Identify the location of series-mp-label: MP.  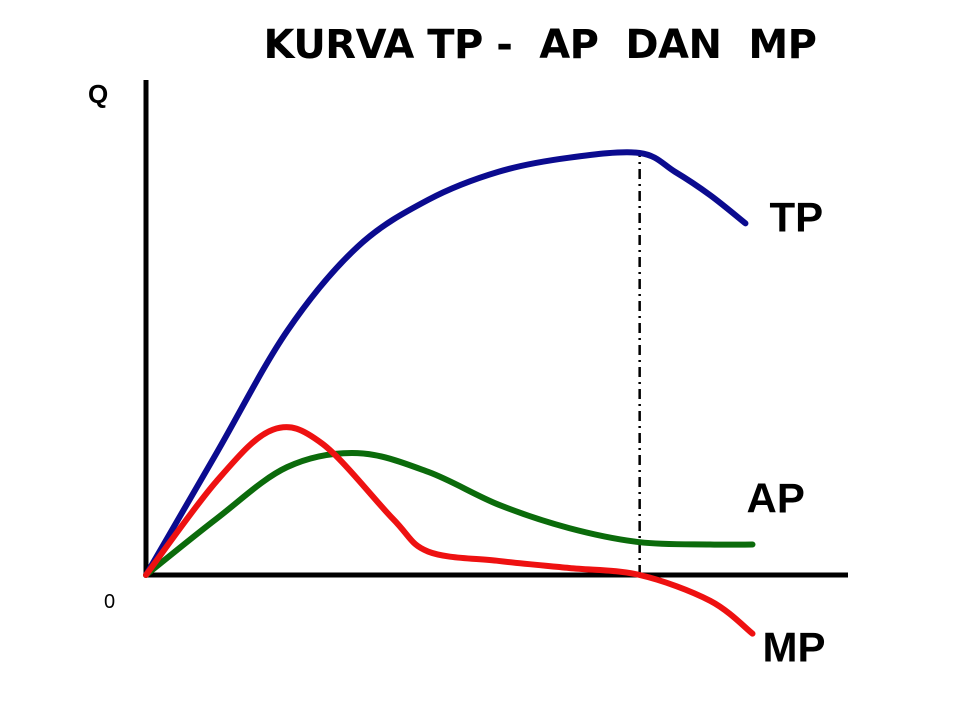
(793, 647).